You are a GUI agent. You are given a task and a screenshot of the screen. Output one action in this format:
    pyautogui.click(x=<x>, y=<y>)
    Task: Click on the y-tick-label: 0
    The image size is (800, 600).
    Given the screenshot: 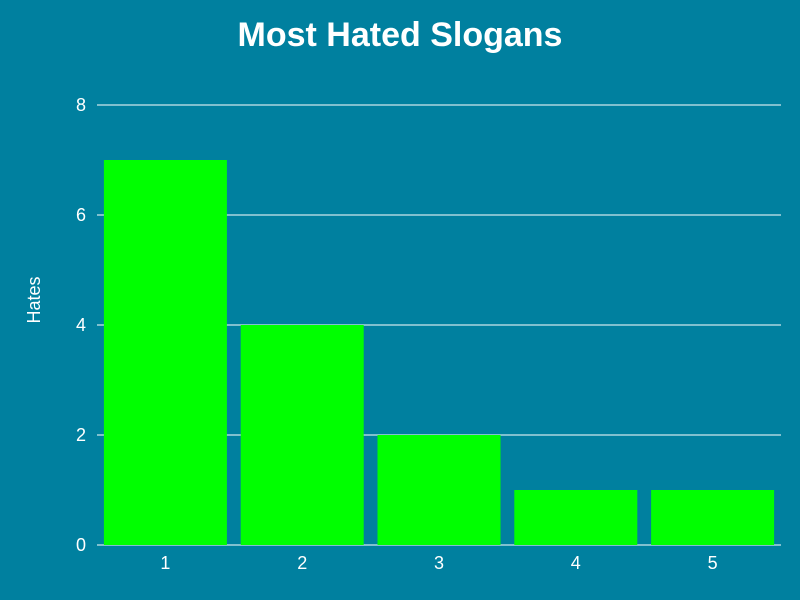 What is the action you would take?
    pyautogui.click(x=81, y=545)
    